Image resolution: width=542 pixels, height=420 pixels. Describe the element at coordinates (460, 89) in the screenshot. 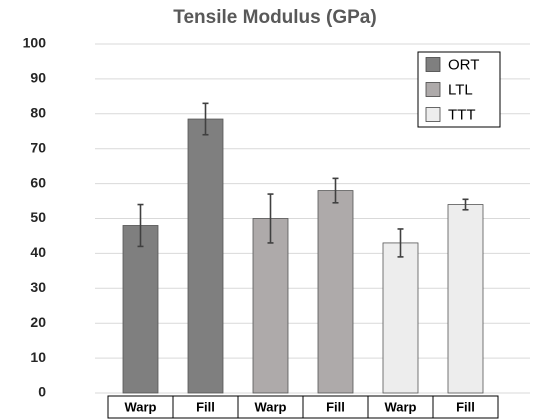

I see `legend-label: LTL` at that location.